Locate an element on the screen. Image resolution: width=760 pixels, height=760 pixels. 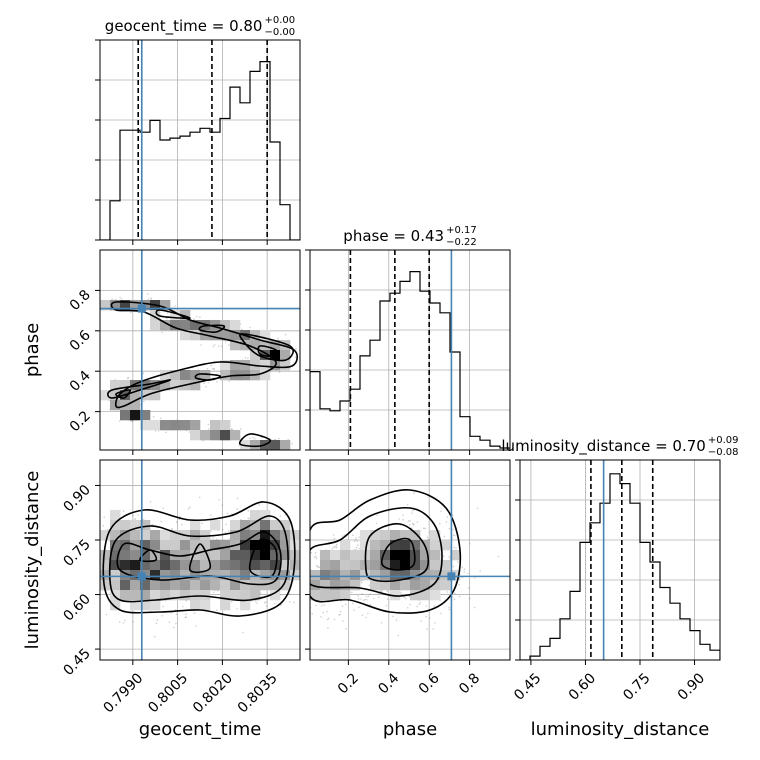
ytick-label-luminosity_distance-3: 0.90 is located at coordinates (76, 498).